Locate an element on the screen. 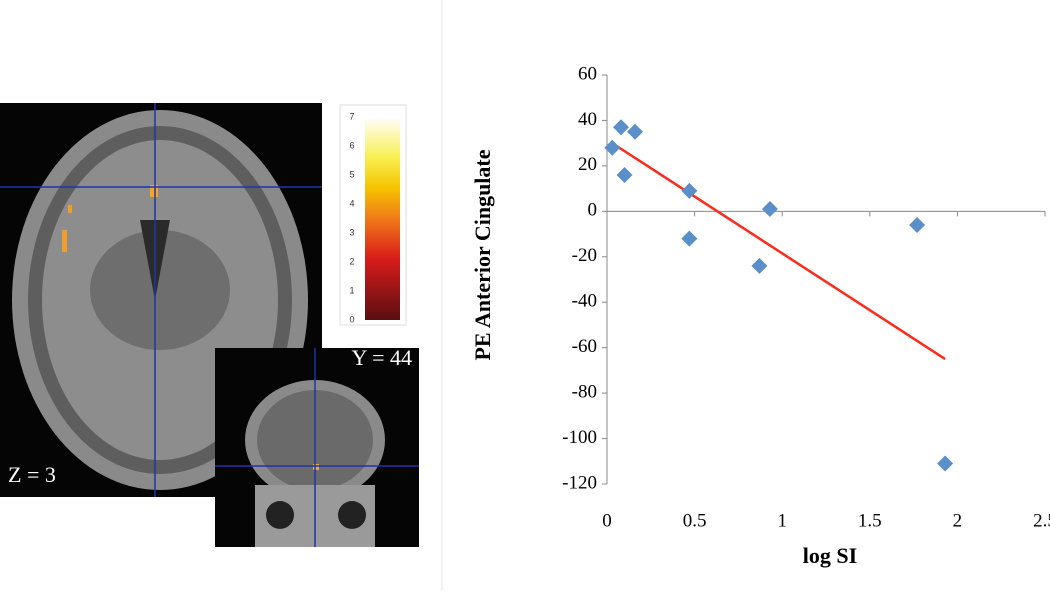  y-tick-label: 0 is located at coordinates (593, 210).